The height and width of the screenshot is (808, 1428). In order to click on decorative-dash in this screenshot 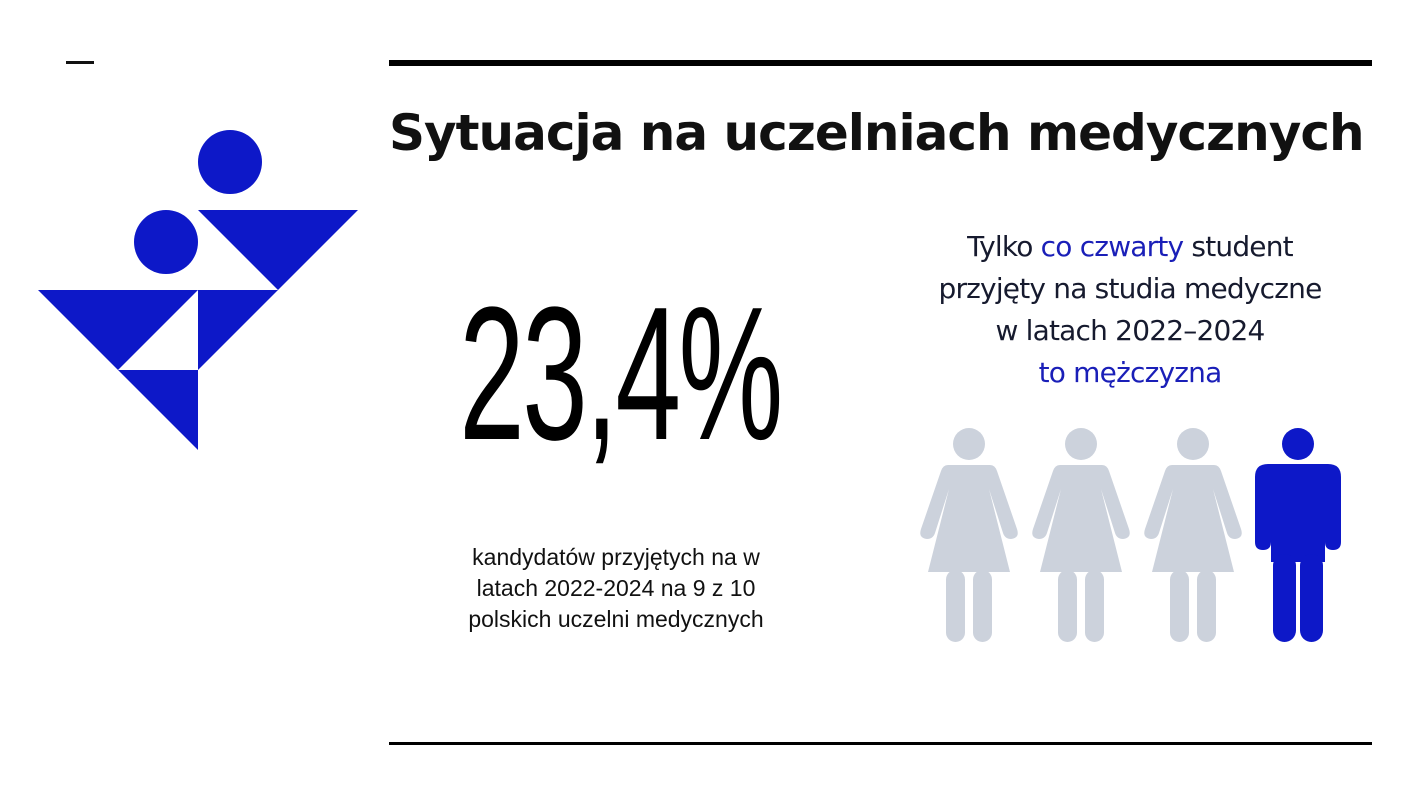, I will do `click(80, 62)`.